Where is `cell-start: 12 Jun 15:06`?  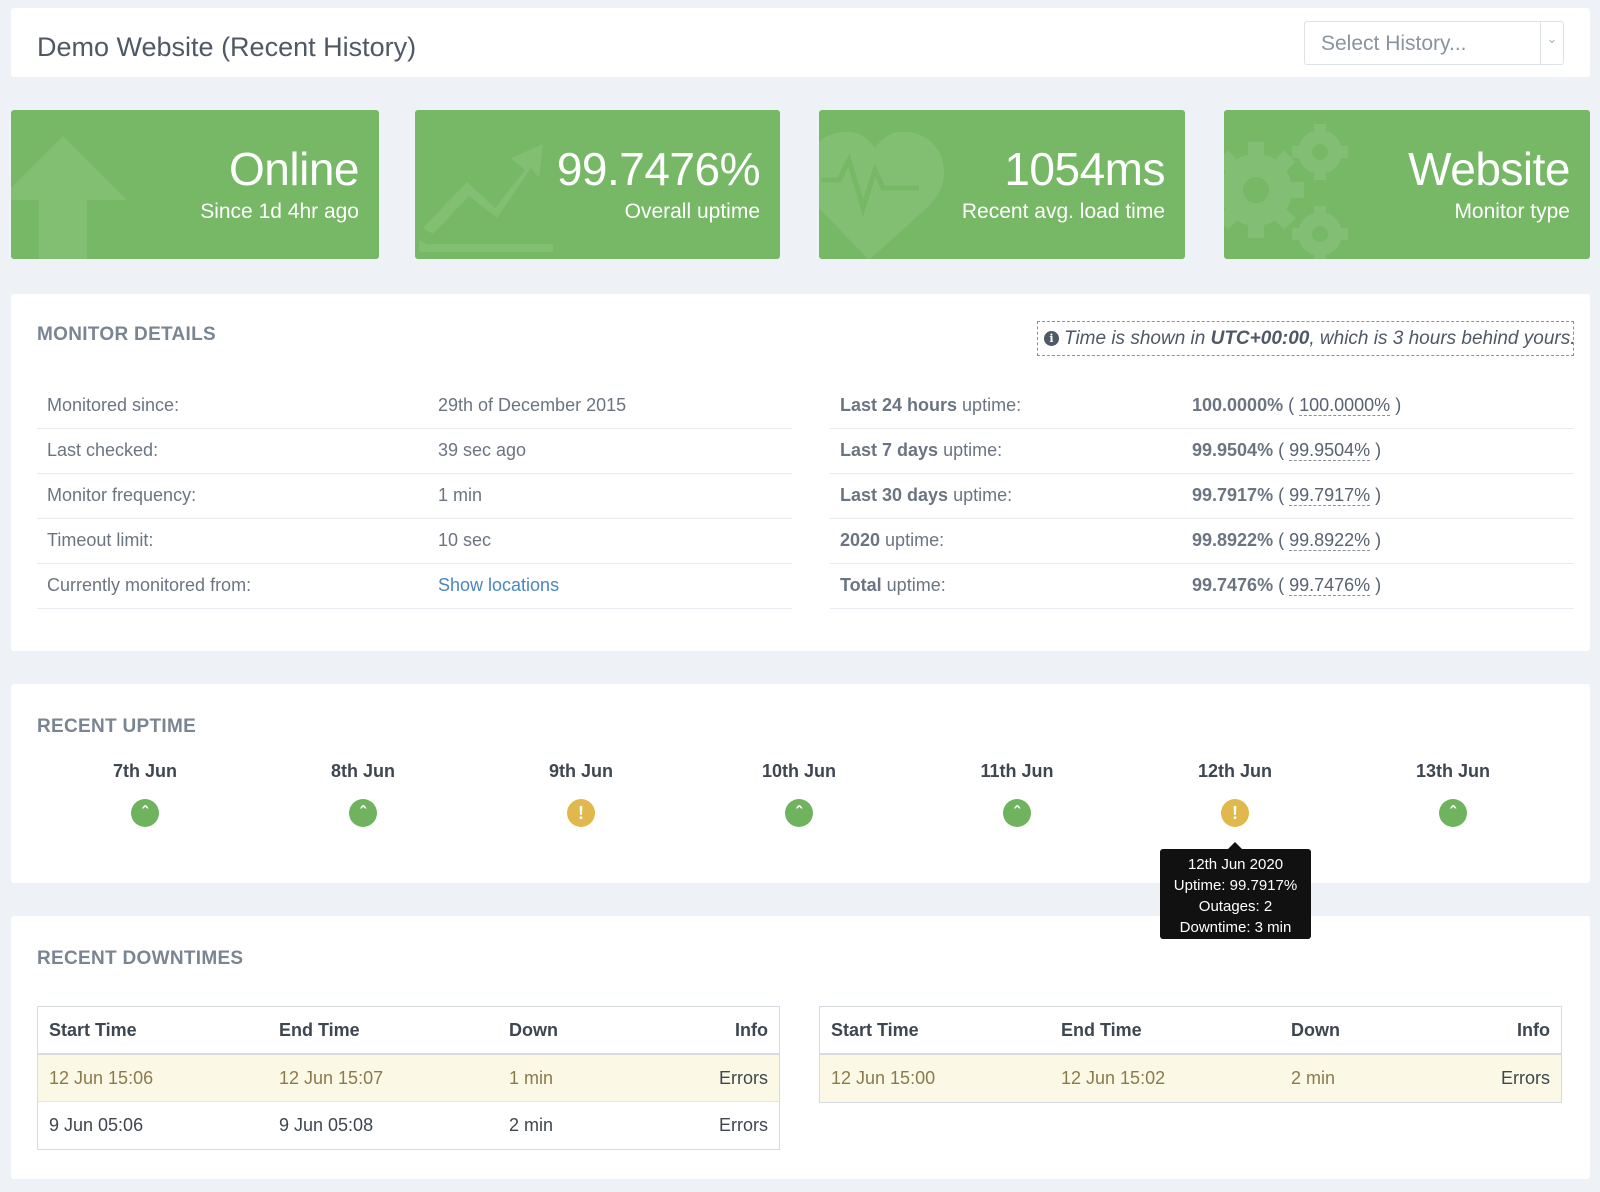
cell-start: 12 Jun 15:06 is located at coordinates (101, 1078).